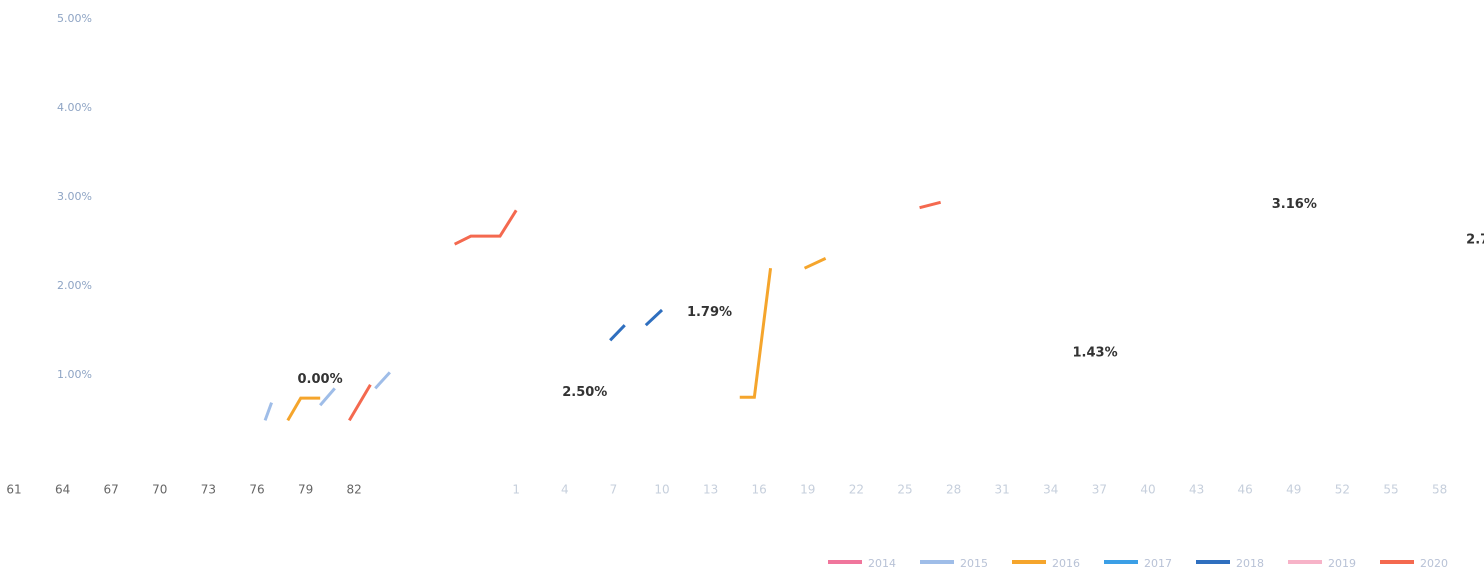 This screenshot has height=580, width=1484. Describe the element at coordinates (1066, 563) in the screenshot. I see `legend-label: 2016` at that location.